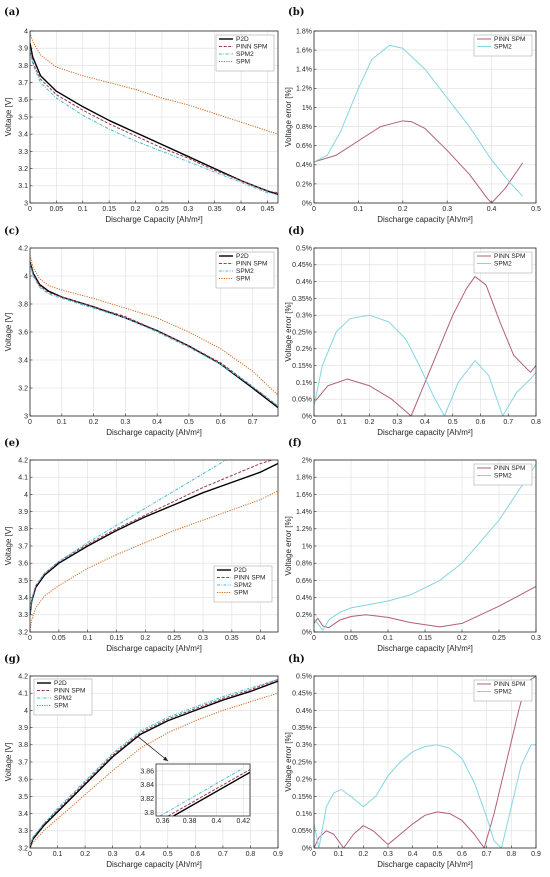 The height and width of the screenshot is (877, 550). Describe the element at coordinates (302, 797) in the screenshot. I see `y-tick-label: 0.15%` at that location.